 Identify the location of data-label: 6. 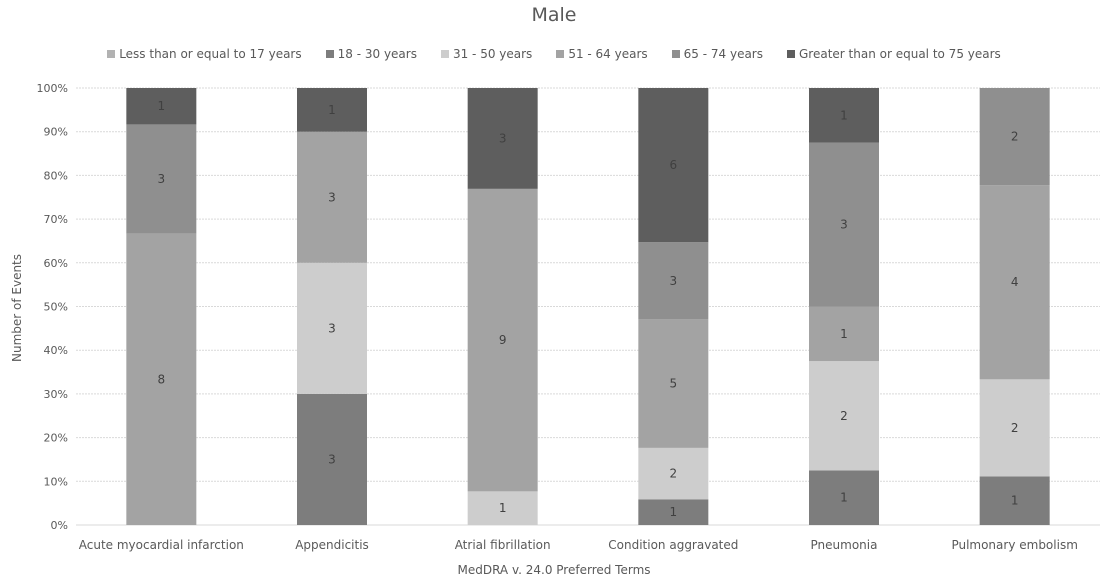
(674, 165).